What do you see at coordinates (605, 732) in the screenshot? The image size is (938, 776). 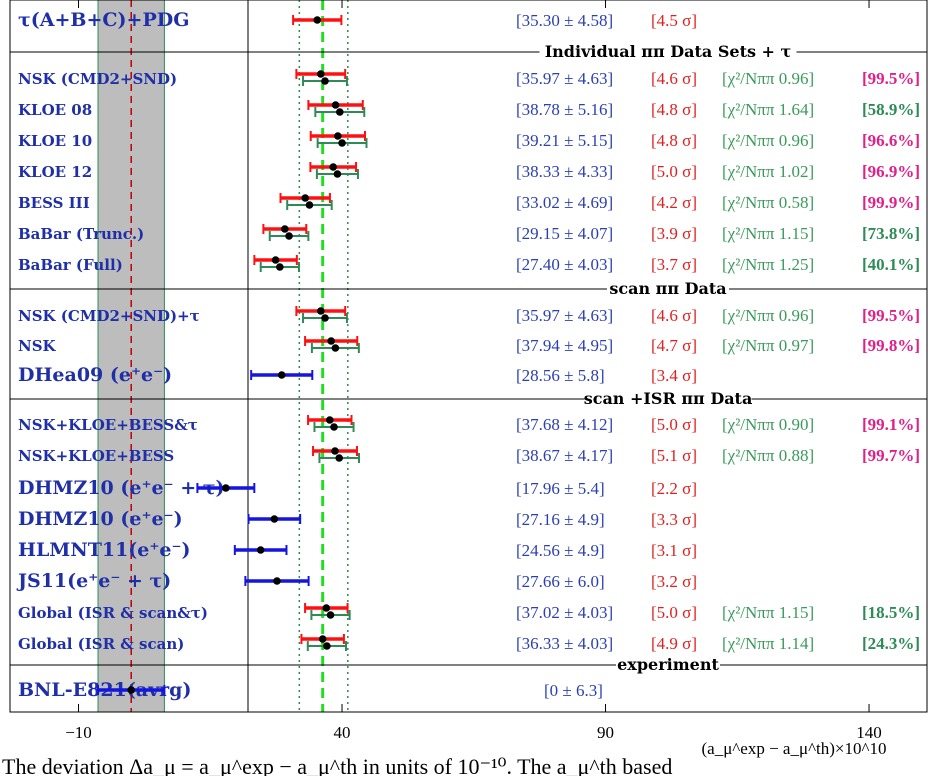 I see `x-tick-label: 90` at bounding box center [605, 732].